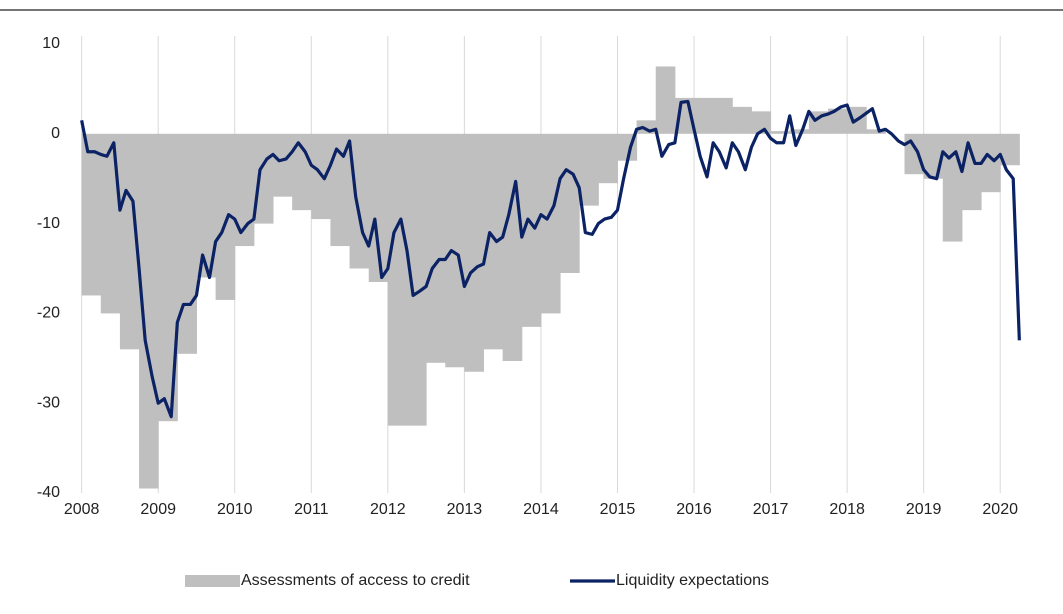 The image size is (1063, 614). Describe the element at coordinates (465, 509) in the screenshot. I see `x-tick-label: 2013` at that location.